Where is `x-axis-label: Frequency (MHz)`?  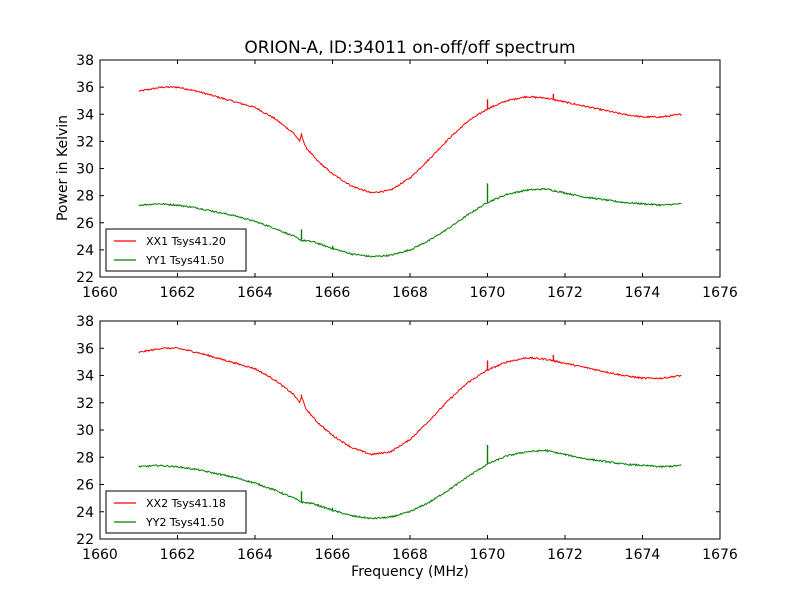
x-axis-label: Frequency (MHz) is located at coordinates (410, 572).